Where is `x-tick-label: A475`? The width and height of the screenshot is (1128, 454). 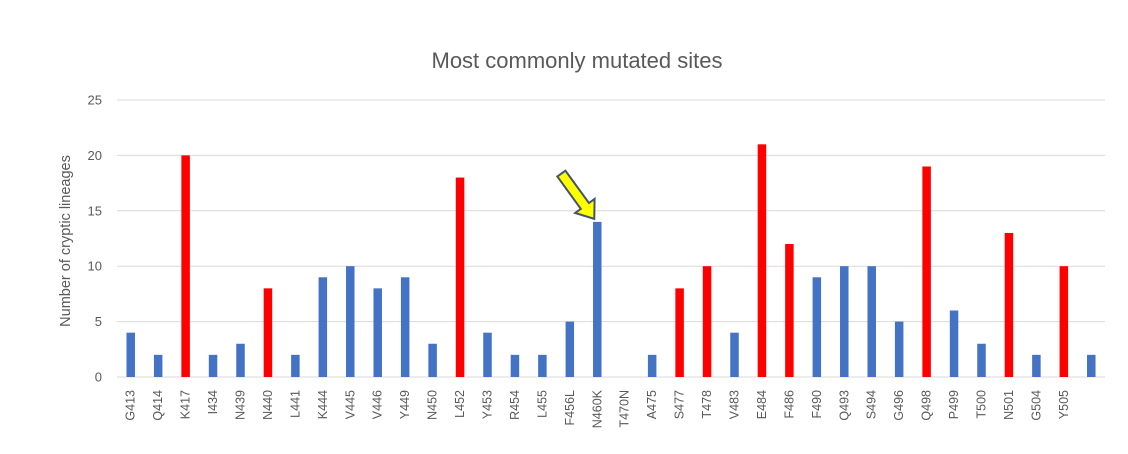 x-tick-label: A475 is located at coordinates (652, 404).